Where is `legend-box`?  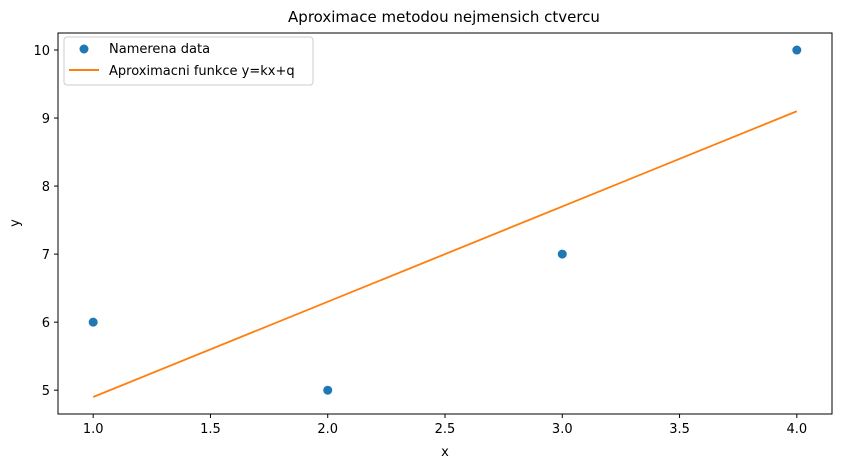 legend-box is located at coordinates (188, 61).